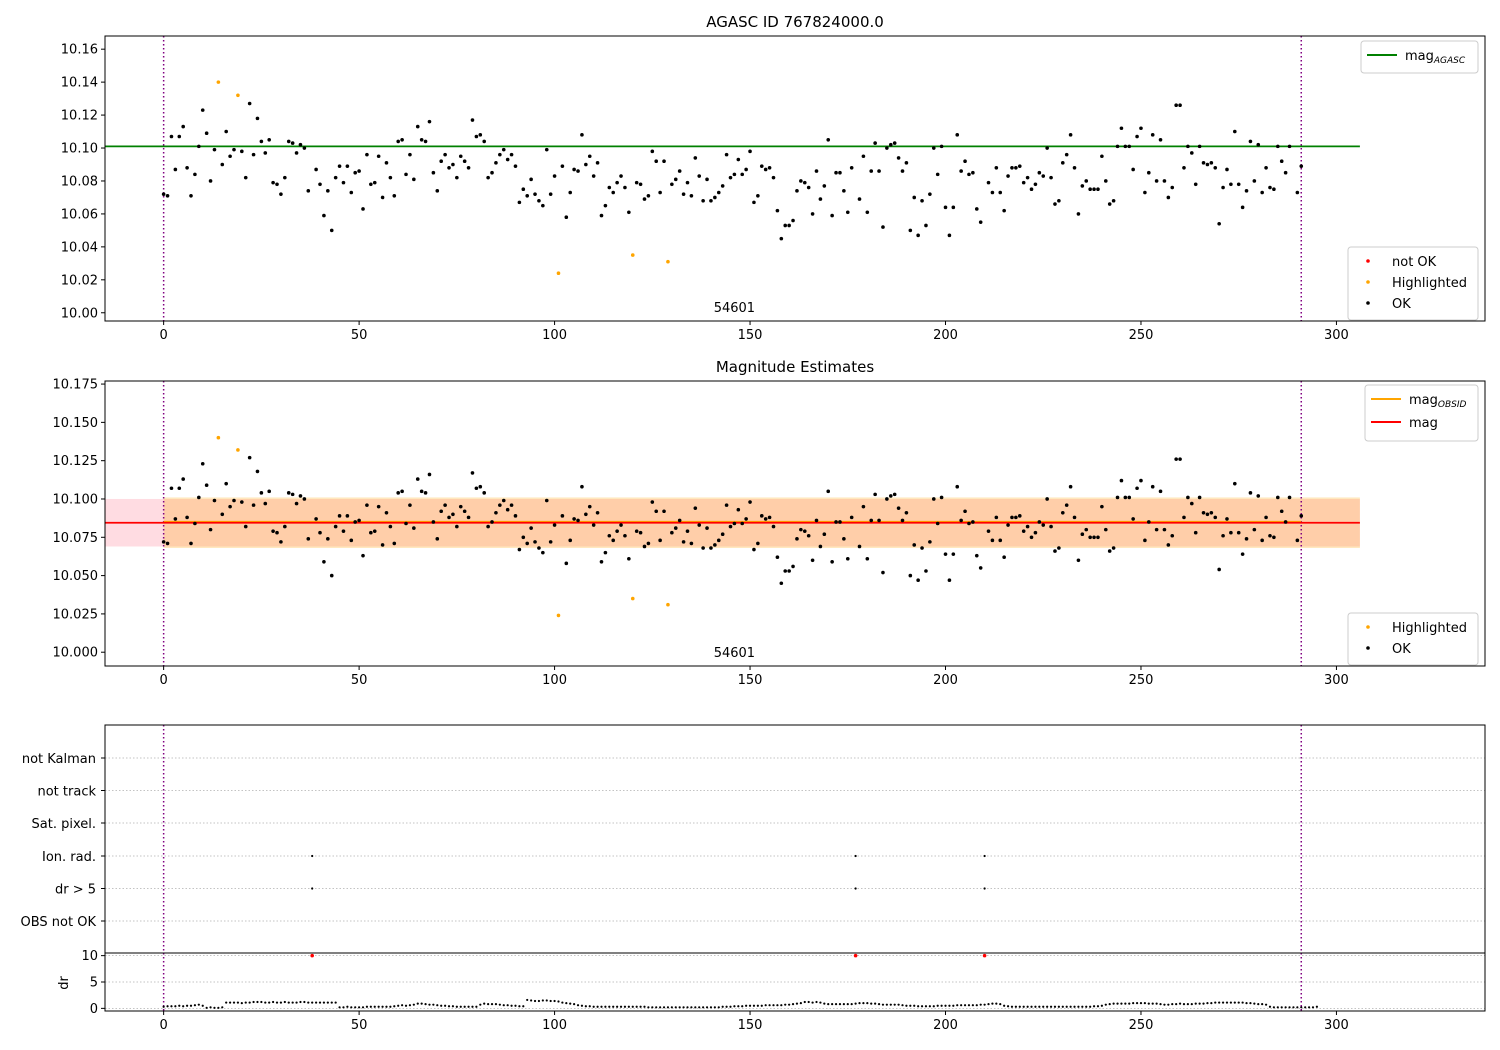 The image size is (1500, 1050). Describe the element at coordinates (984, 856) in the screenshot. I see `flag-point` at that location.